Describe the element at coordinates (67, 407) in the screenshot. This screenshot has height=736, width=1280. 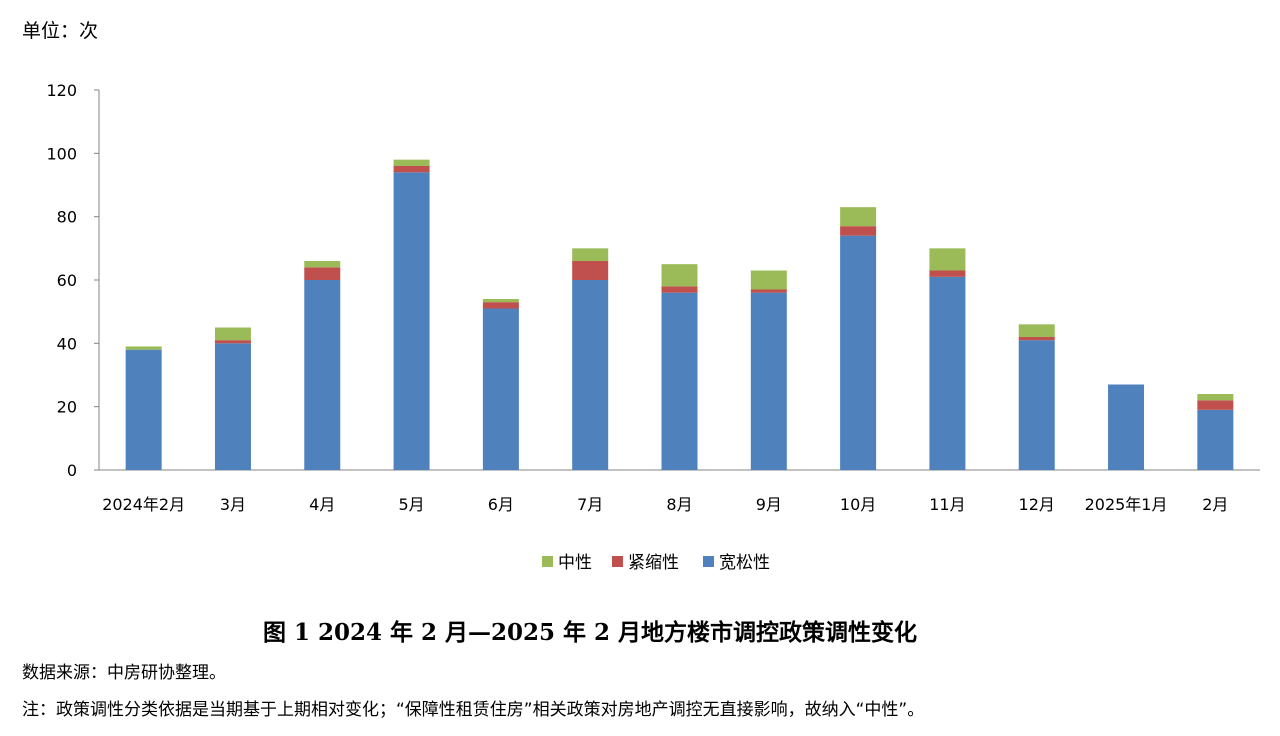
I see `y-tick-label: 20` at that location.